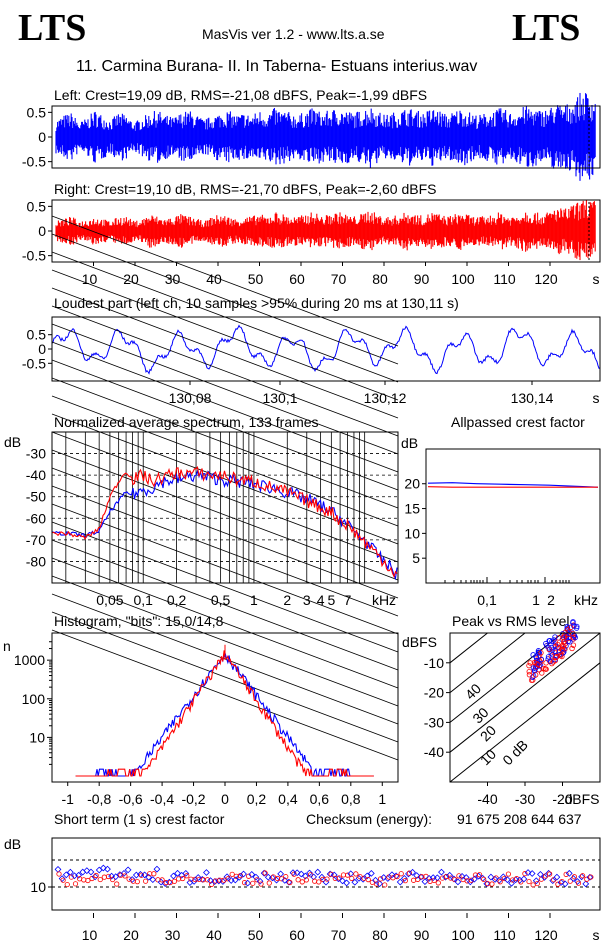  Describe the element at coordinates (320, 799) in the screenshot. I see `x-tick-label: 0,6` at that location.